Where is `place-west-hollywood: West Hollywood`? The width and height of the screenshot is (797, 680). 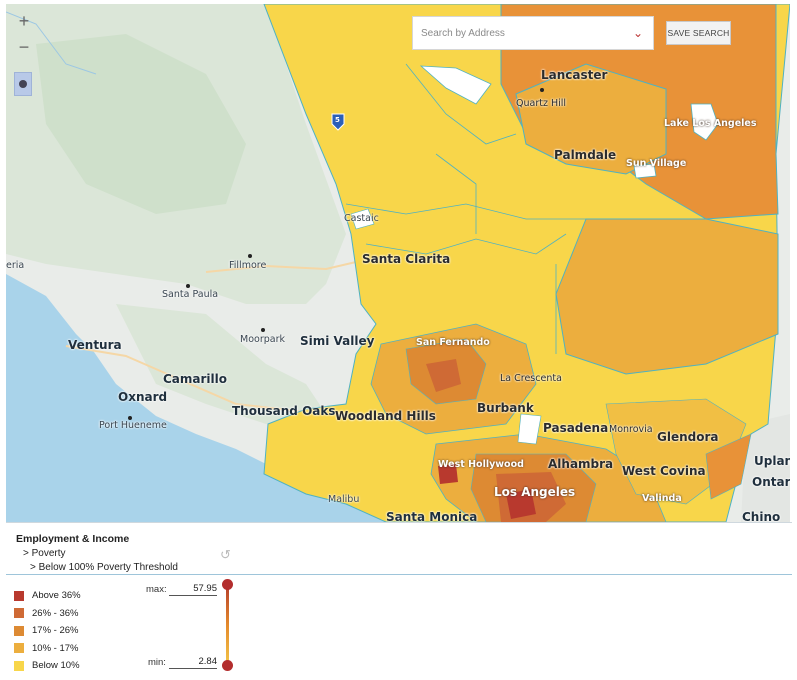
place-west-hollywood: West Hollywood is located at coordinates (481, 464).